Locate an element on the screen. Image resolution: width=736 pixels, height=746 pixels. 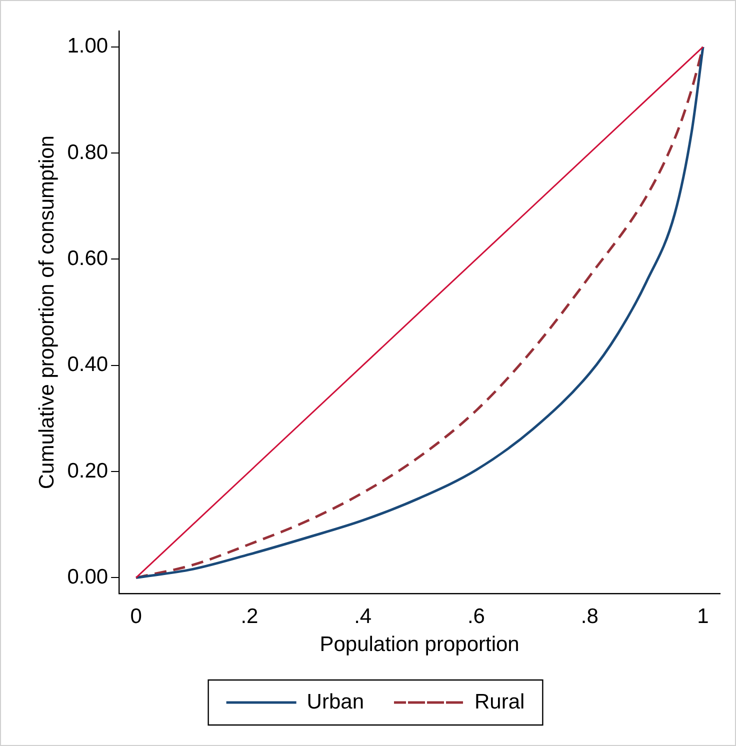
x-tick-label: 0 is located at coordinates (136, 616).